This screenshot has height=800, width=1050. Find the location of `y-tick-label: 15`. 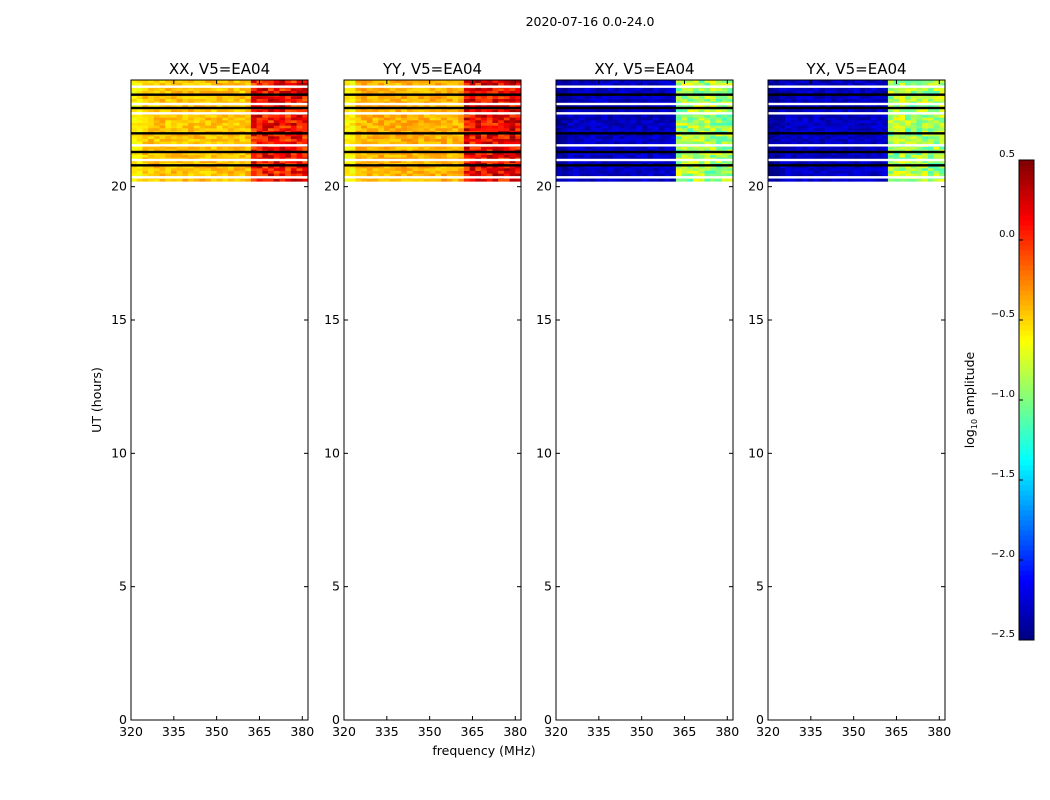

y-tick-label: 15 is located at coordinates (544, 319).